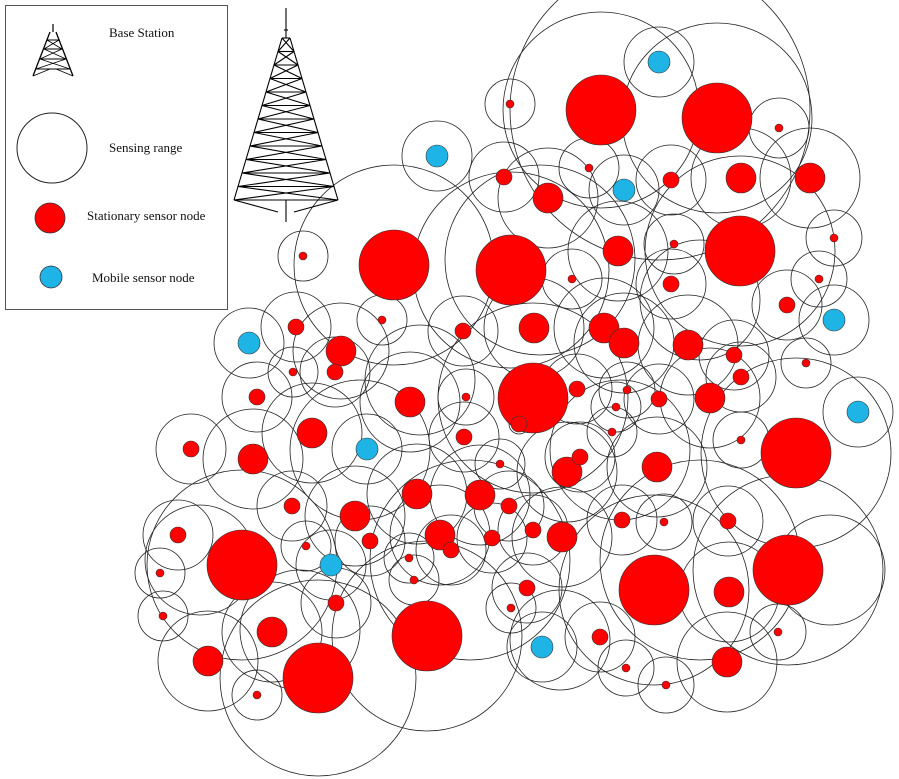 This screenshot has width=899, height=779. I want to click on legend-label-base-station: Base Station, so click(142, 32).